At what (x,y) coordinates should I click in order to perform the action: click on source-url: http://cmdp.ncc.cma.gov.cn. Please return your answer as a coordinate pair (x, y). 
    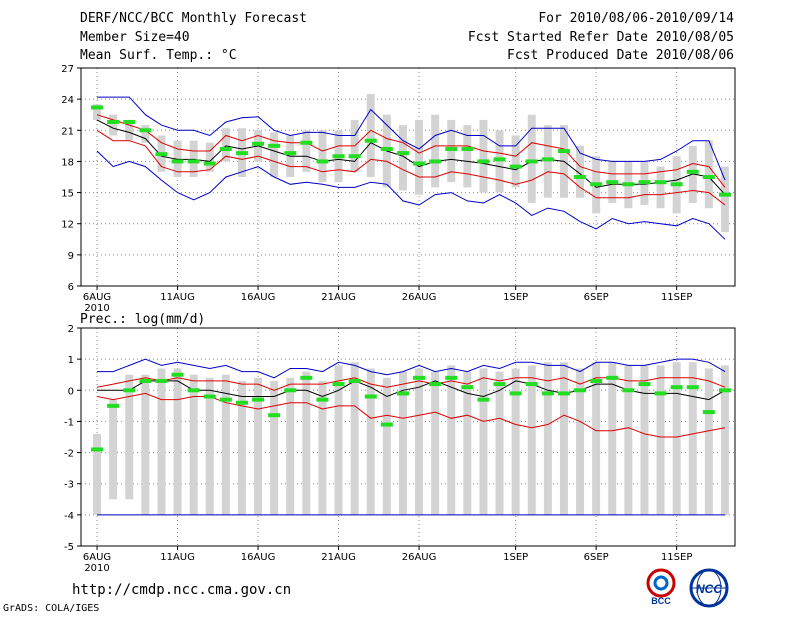
    Looking at the image, I should click on (182, 590).